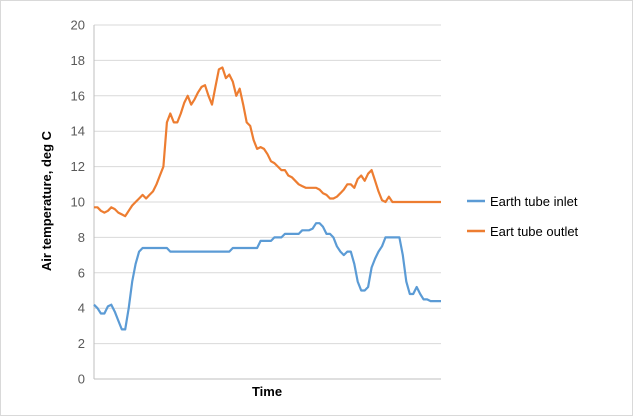  What do you see at coordinates (81, 343) in the screenshot?
I see `y-tick-label: 2` at bounding box center [81, 343].